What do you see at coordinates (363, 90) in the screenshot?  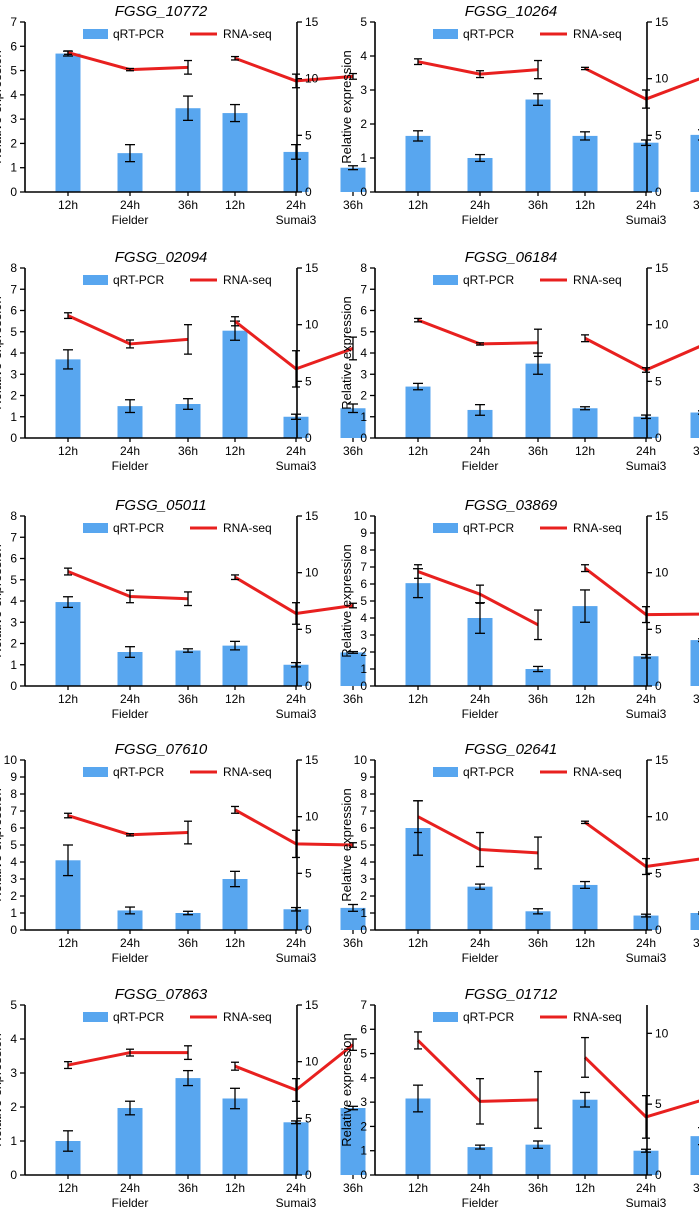 I see `y-tick-label: 3` at bounding box center [363, 90].